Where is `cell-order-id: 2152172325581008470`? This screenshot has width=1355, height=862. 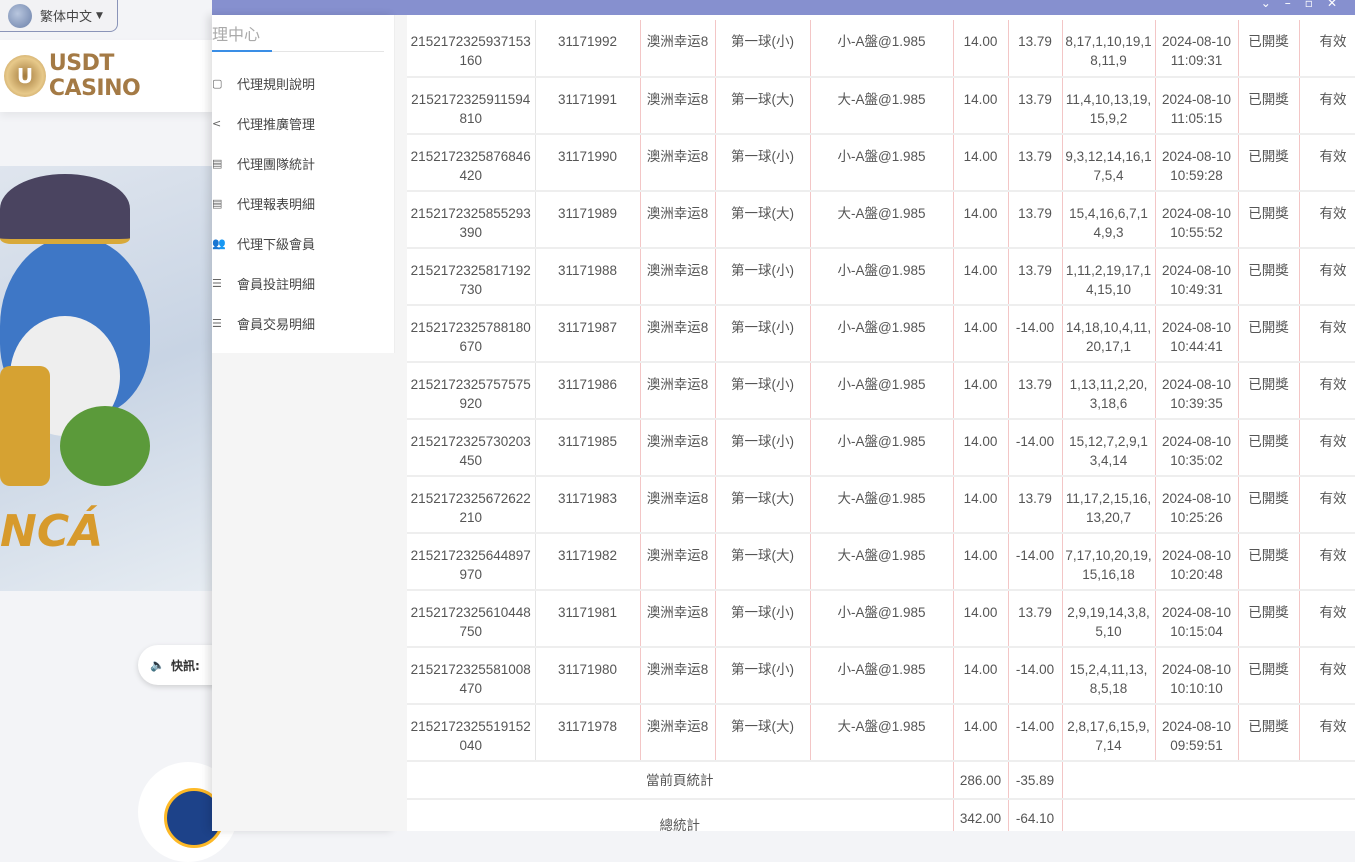 cell-order-id: 2152172325581008470 is located at coordinates (471, 676).